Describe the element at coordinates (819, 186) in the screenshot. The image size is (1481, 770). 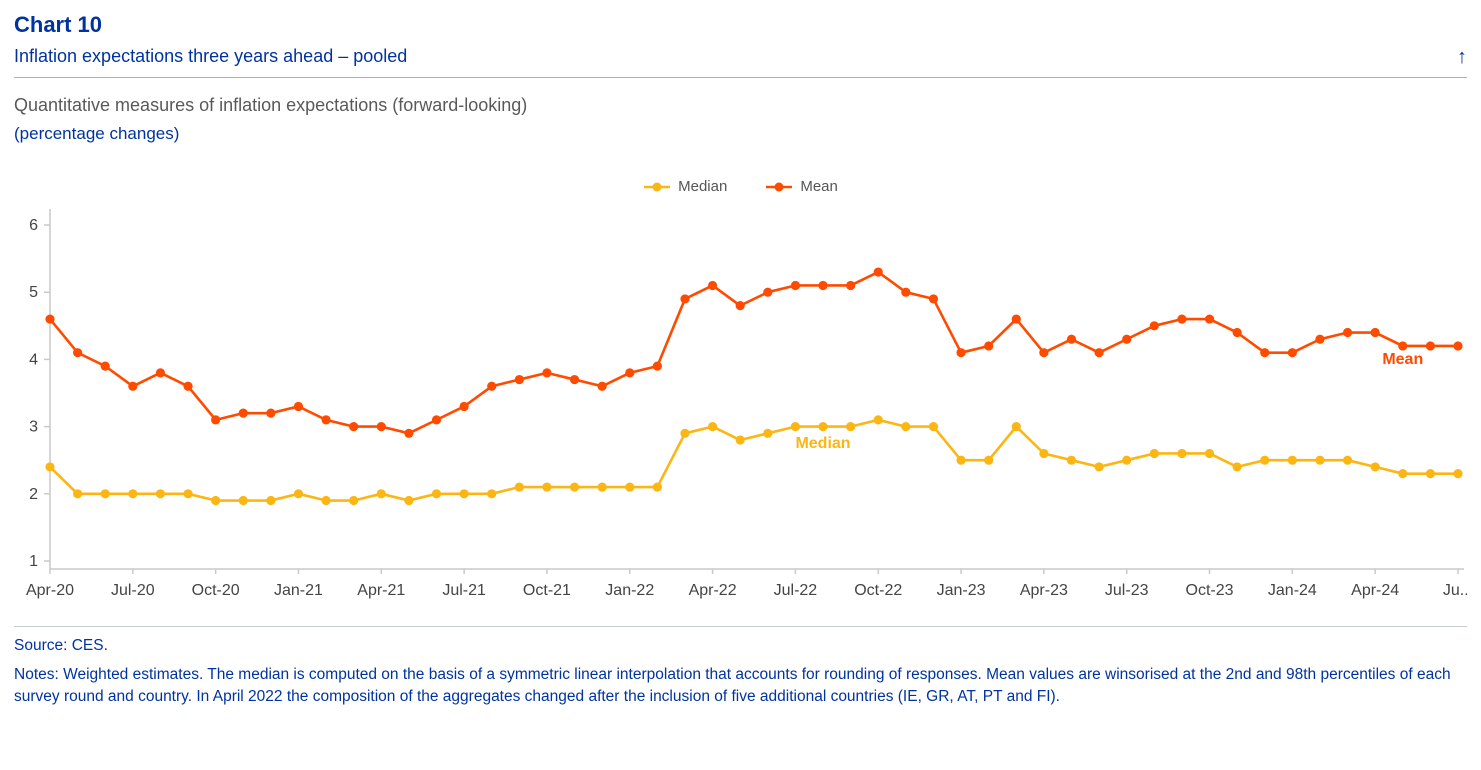
I see `legend-label: Mean` at that location.